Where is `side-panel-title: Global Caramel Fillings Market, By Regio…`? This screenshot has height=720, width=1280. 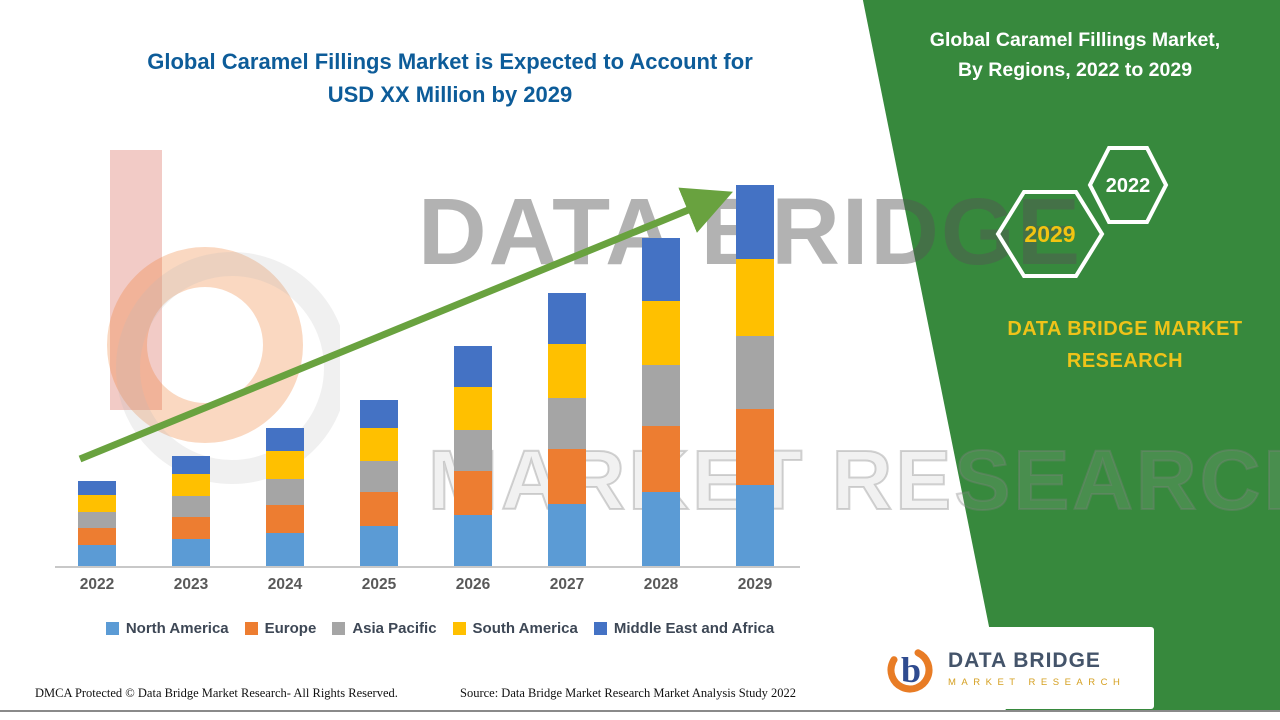
side-panel-title: Global Caramel Fillings Market, By Regio… is located at coordinates (1075, 55).